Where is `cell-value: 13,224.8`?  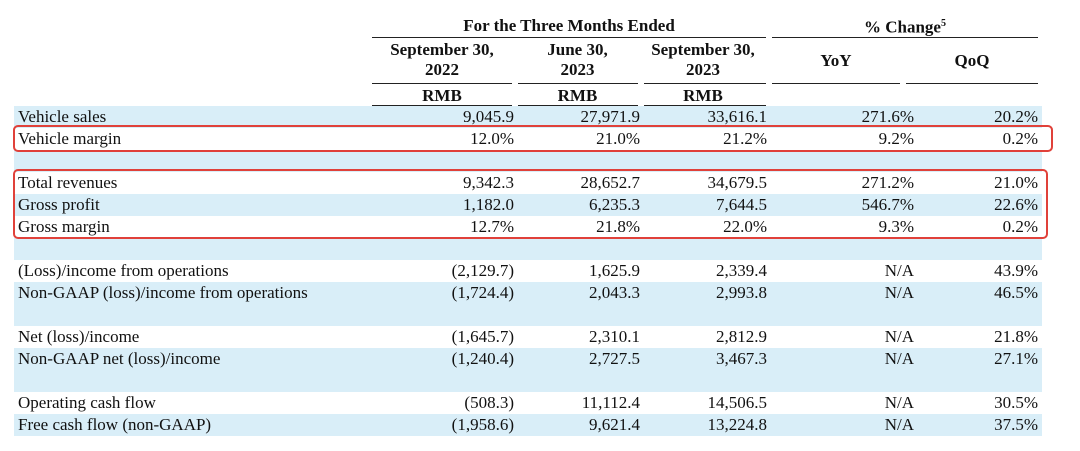
cell-value: 13,224.8 is located at coordinates (737, 424).